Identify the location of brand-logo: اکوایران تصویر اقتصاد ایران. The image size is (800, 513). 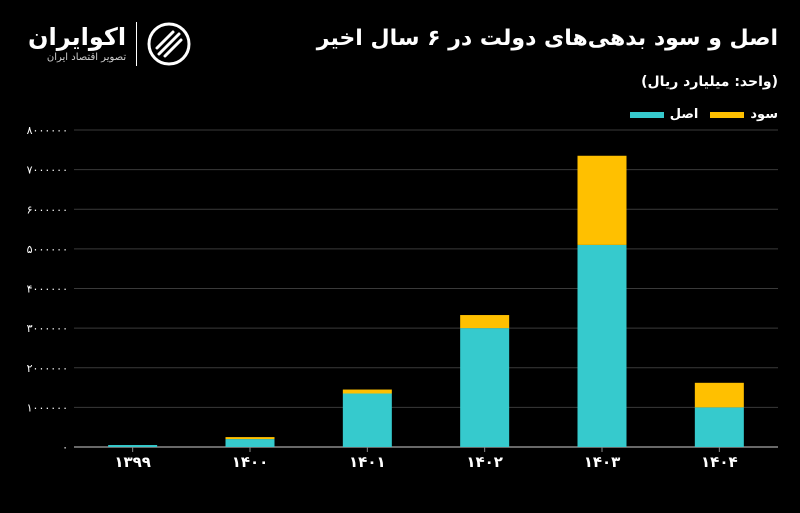
(118, 44).